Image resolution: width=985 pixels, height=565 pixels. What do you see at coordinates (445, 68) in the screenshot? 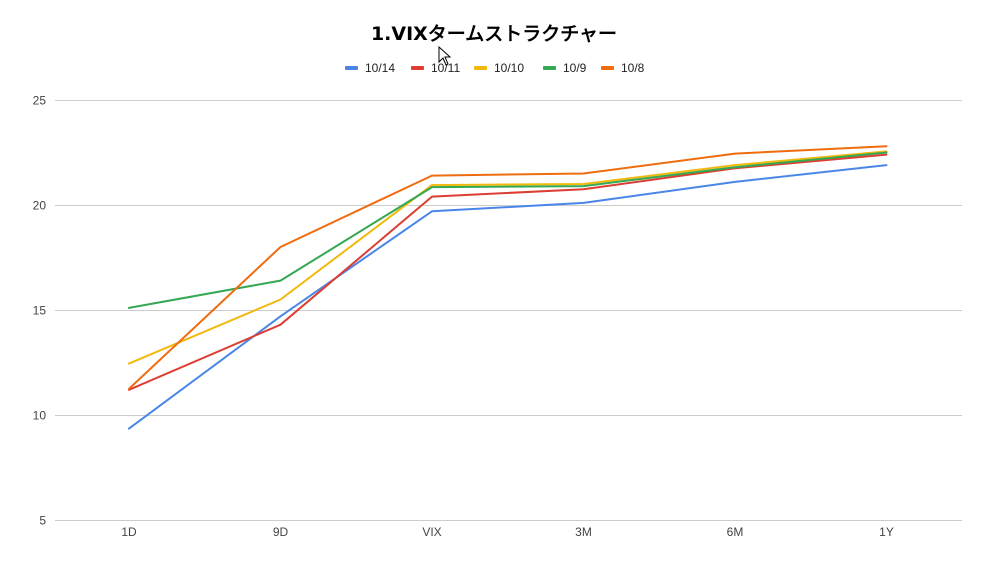
I see `legend-label: 10/11` at bounding box center [445, 68].